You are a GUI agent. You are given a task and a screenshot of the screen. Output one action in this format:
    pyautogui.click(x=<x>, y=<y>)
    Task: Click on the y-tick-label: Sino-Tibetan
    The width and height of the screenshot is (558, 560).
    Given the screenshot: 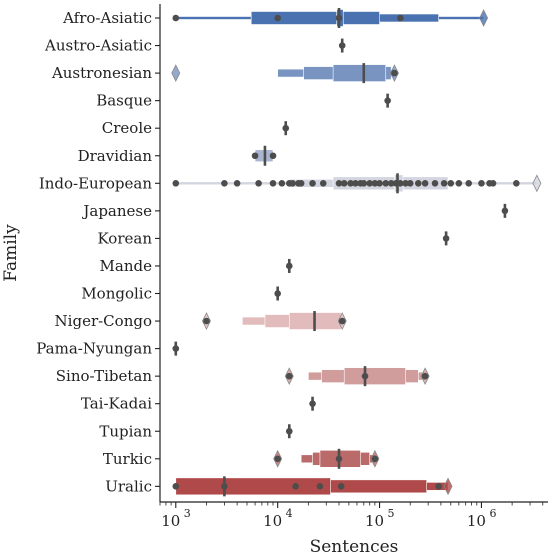 What is the action you would take?
    pyautogui.click(x=104, y=376)
    